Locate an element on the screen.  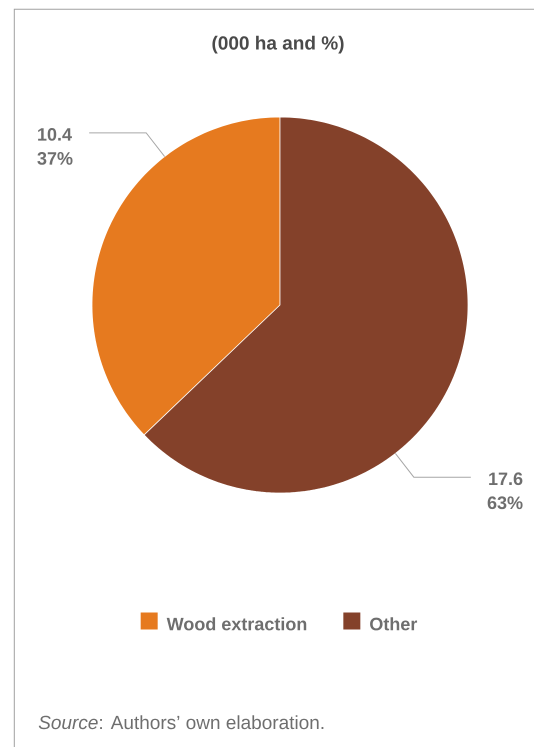
legend-label: Other is located at coordinates (394, 623).